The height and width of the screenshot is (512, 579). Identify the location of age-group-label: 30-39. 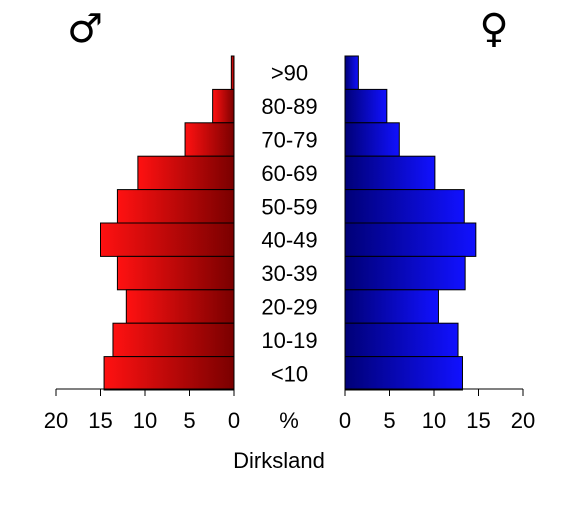
(289, 273).